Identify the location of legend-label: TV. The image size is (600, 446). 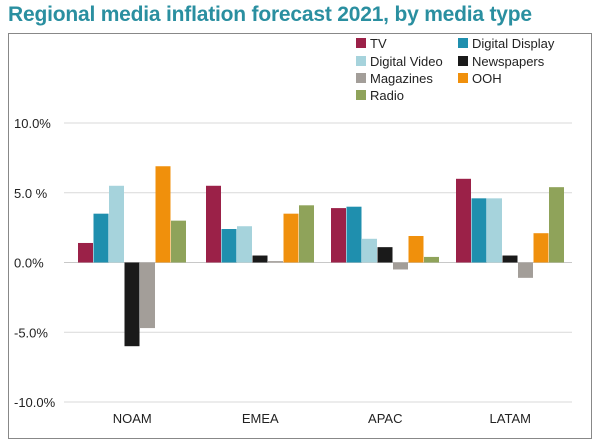
(378, 43).